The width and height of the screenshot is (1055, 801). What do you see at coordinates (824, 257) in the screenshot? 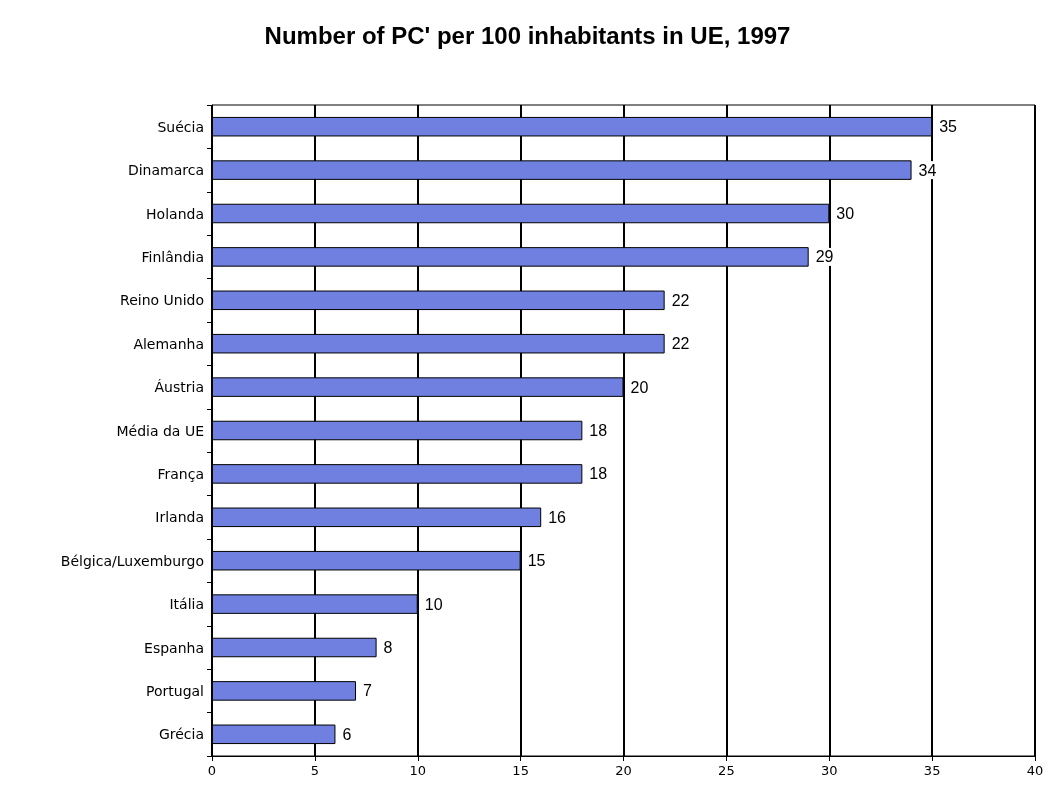
I see `data-label: 29` at bounding box center [824, 257].